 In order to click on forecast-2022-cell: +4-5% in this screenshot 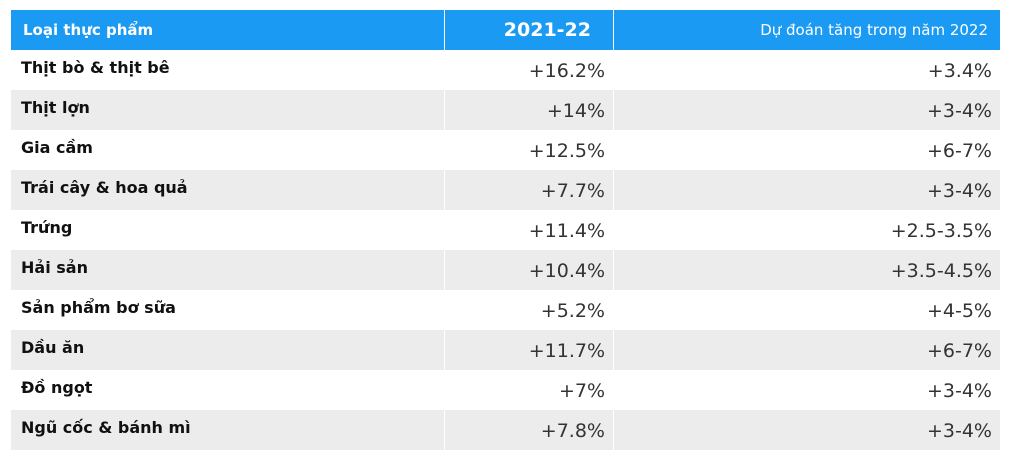, I will do `click(806, 310)`.